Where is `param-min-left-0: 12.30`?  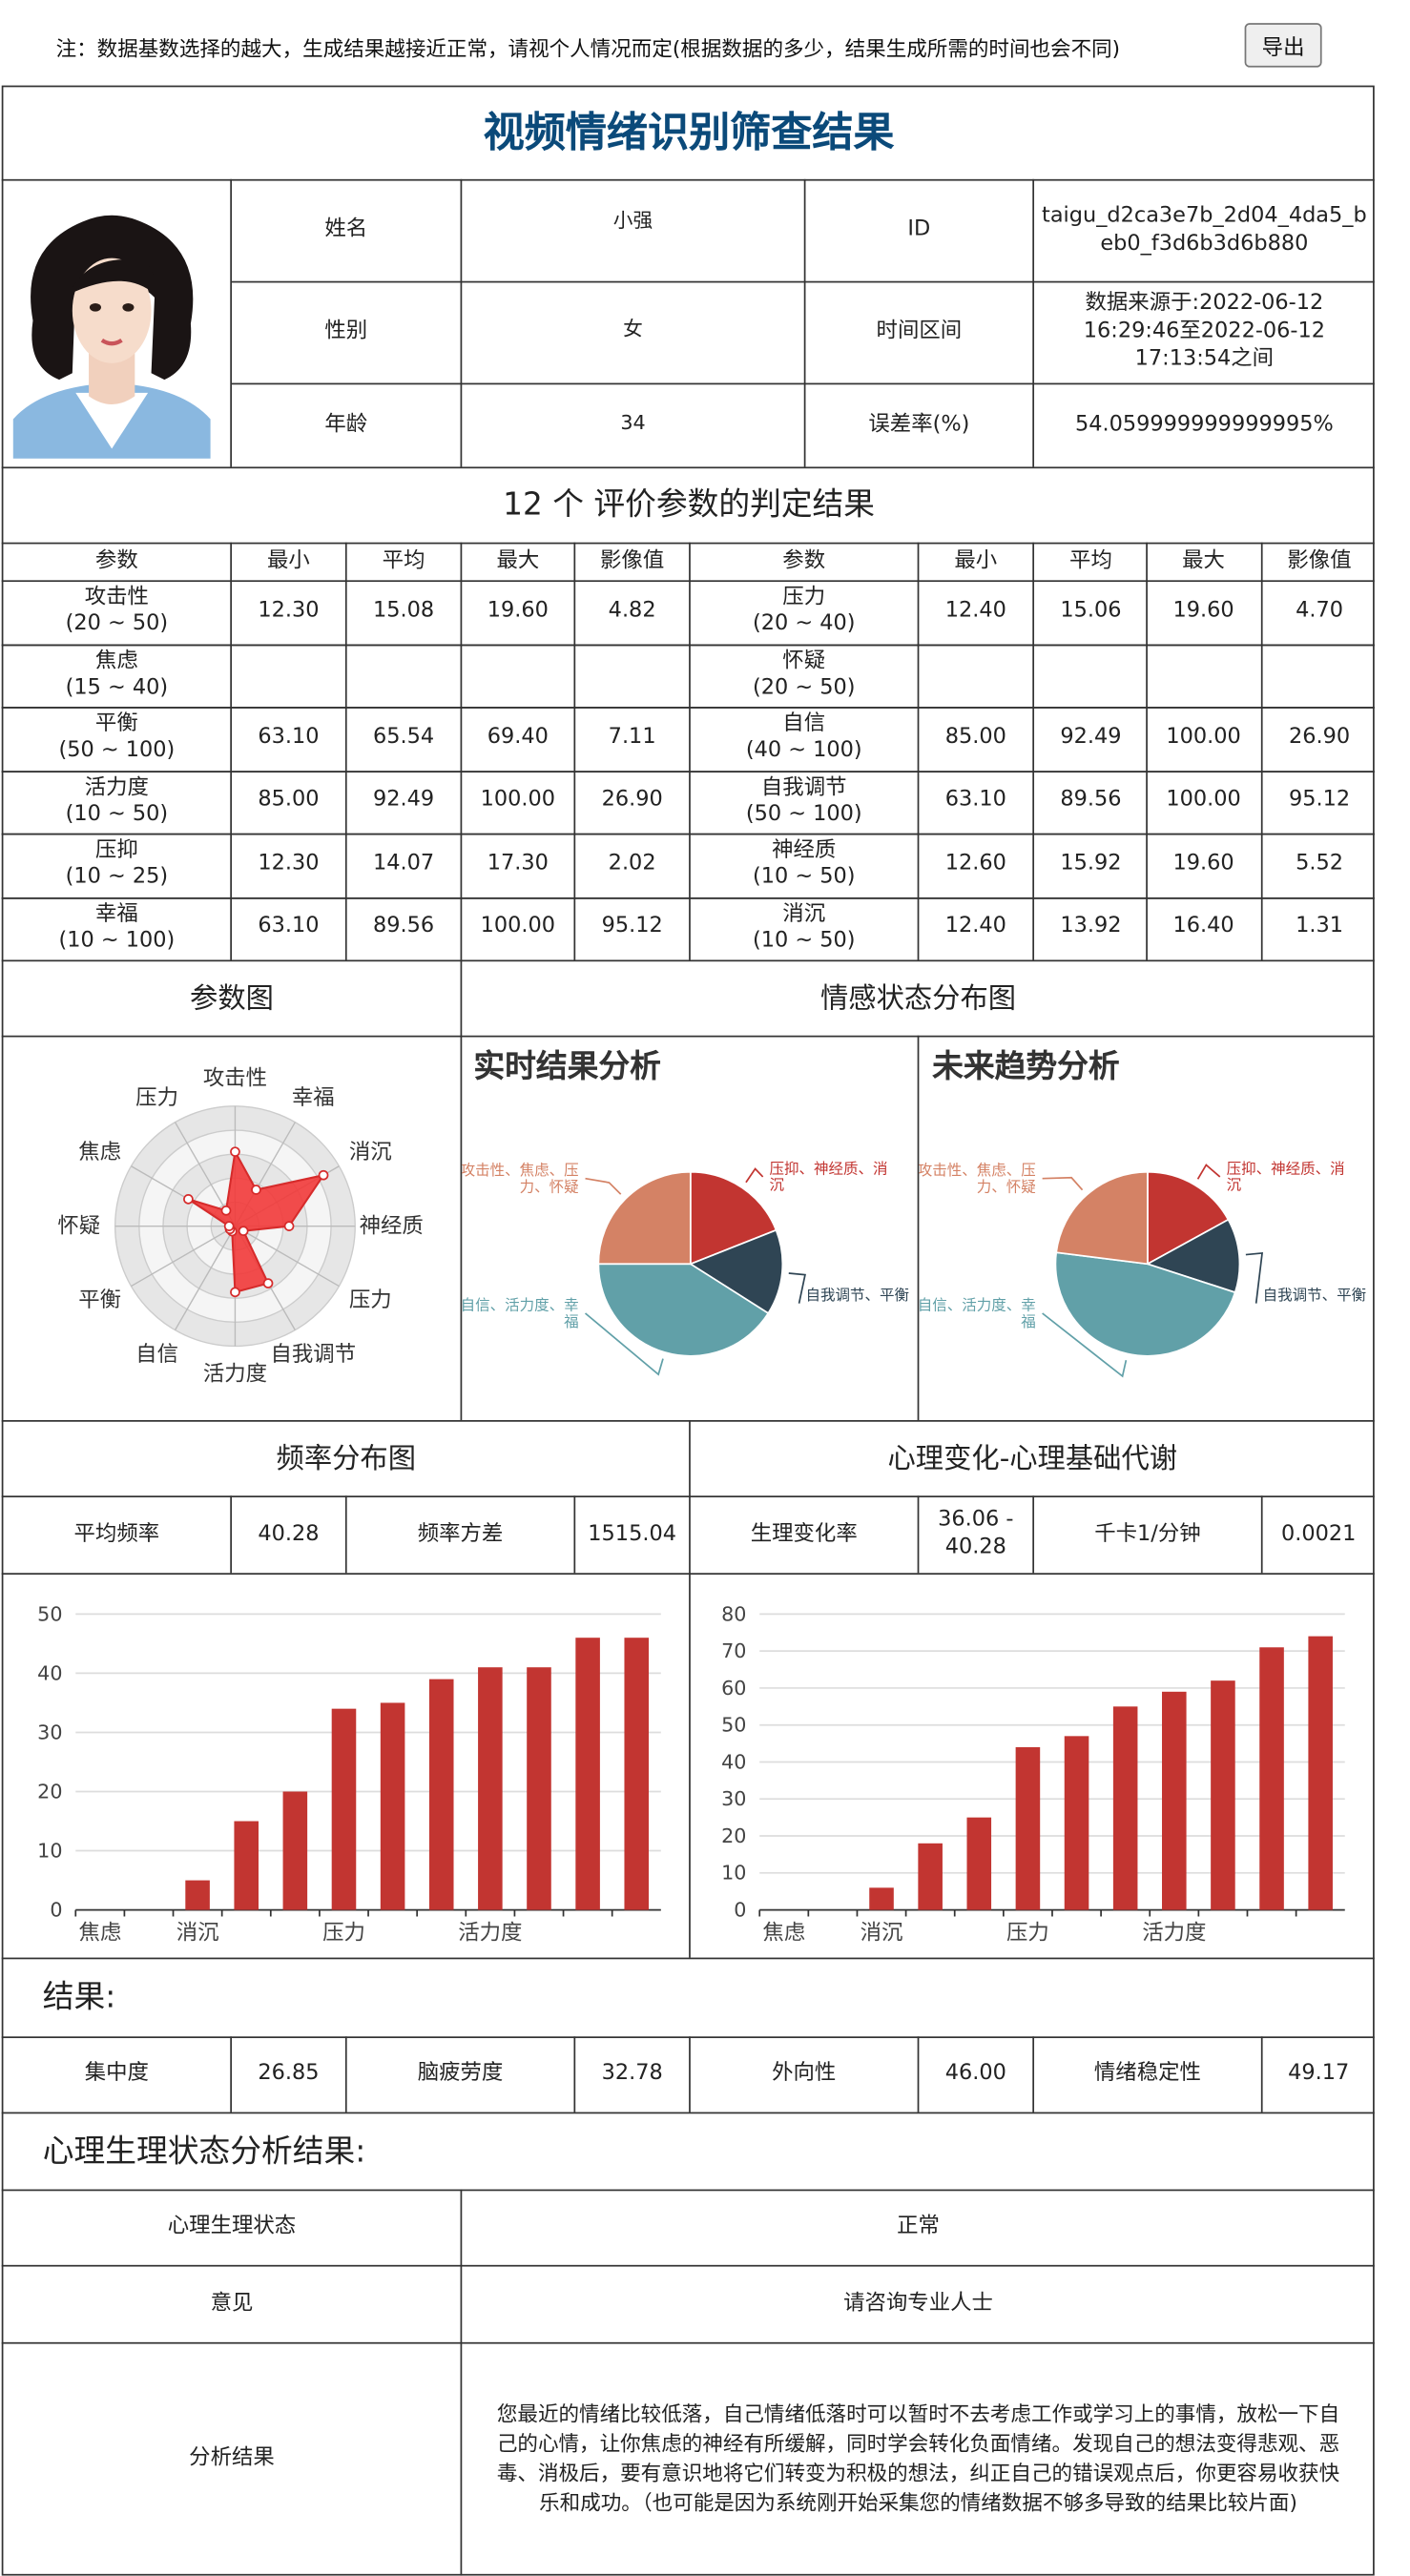 param-min-left-0: 12.30 is located at coordinates (289, 610).